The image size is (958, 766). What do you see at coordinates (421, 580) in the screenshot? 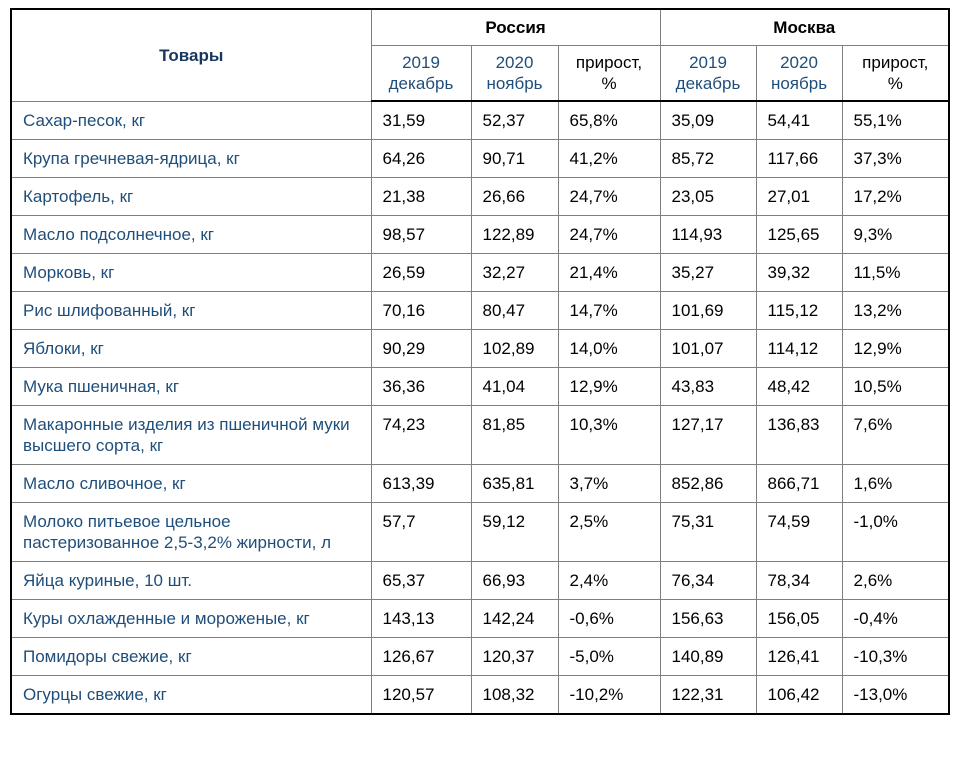
I see `value-cell: 65,37` at bounding box center [421, 580].